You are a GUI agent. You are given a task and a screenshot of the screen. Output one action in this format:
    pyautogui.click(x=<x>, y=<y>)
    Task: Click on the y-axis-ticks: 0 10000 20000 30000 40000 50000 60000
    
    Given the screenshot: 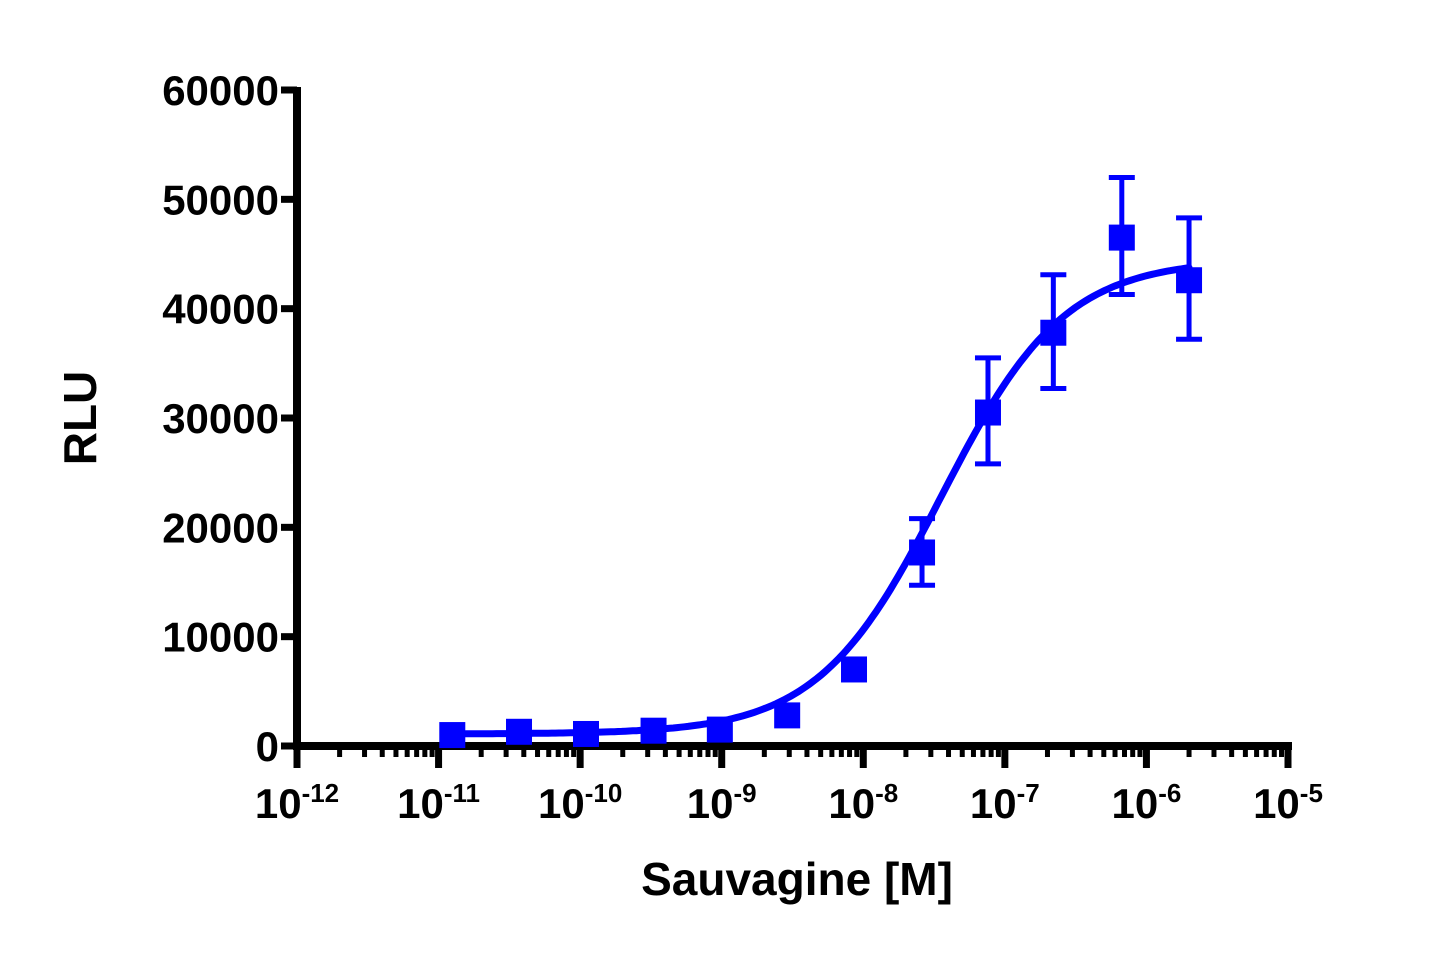 What is the action you would take?
    pyautogui.click(x=229, y=418)
    